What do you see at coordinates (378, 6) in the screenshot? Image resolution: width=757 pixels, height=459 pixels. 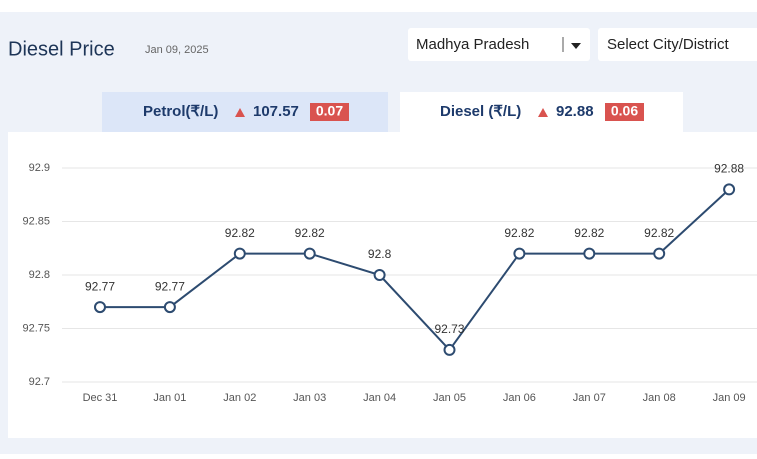 I see `top-strip` at bounding box center [378, 6].